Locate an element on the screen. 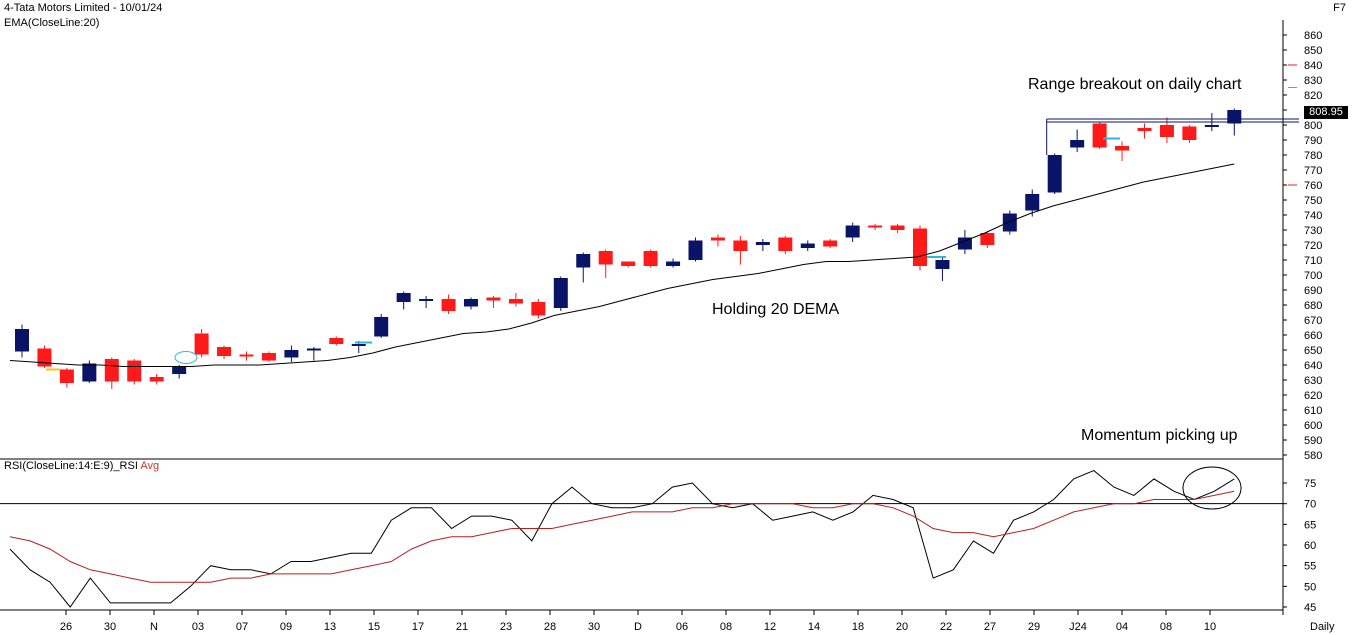  price-tick-label: 760 is located at coordinates (1313, 186).